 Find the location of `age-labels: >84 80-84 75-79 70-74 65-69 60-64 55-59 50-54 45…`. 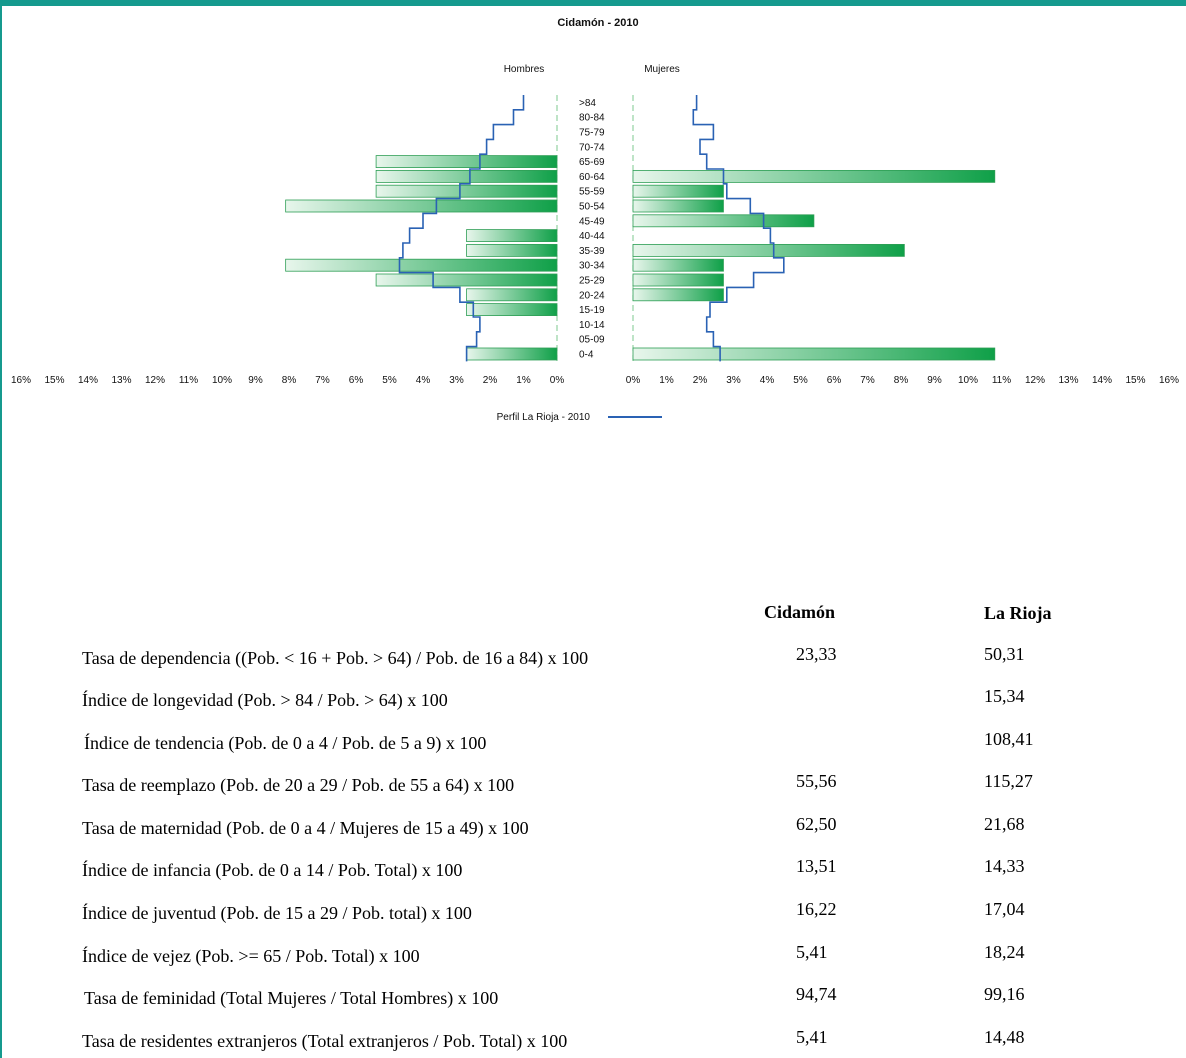

age-labels: >84 80-84 75-79 70-74 65-69 60-64 55-59 50-54 45… is located at coordinates (592, 229).